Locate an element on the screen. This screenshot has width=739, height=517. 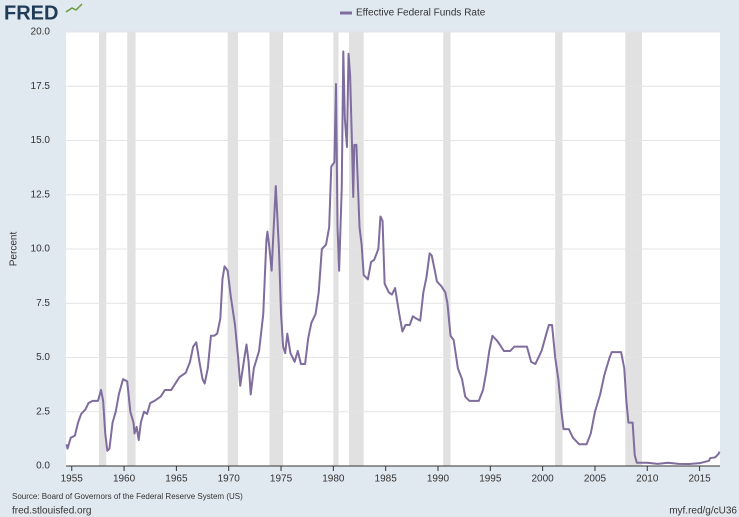
x-tick-label: 1955 is located at coordinates (72, 479).